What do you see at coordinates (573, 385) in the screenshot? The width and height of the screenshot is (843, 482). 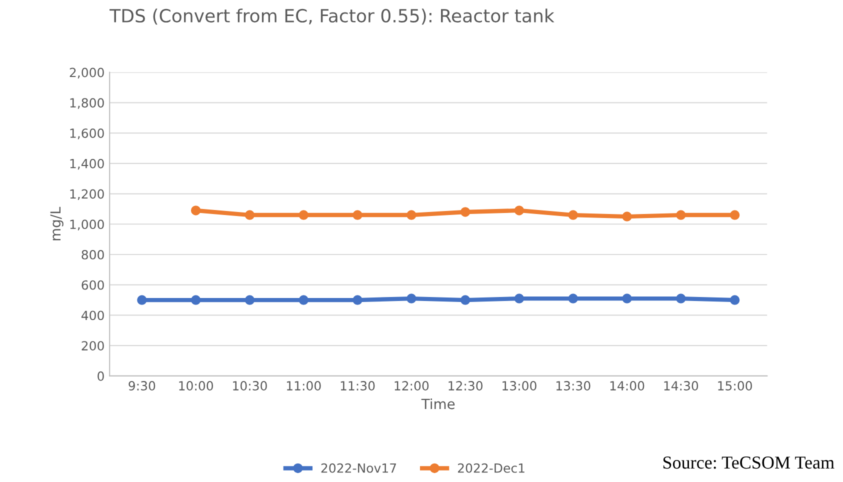 I see `x-tick-label: 13:30` at bounding box center [573, 385].